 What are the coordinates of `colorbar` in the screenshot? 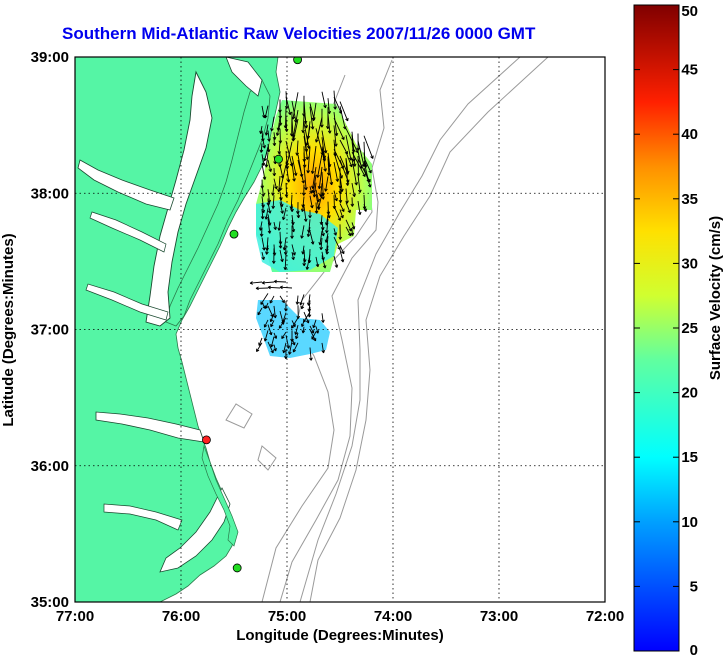 It's located at (656, 328).